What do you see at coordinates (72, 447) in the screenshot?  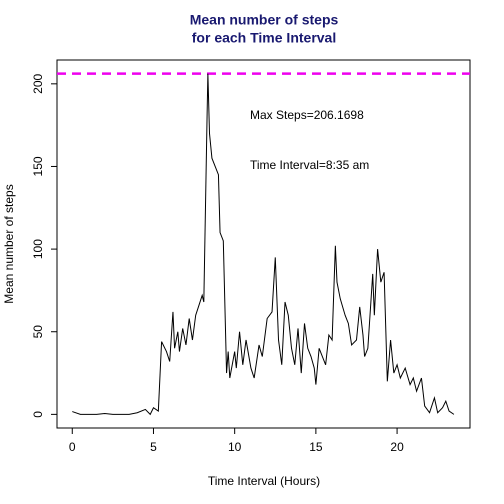 I see `x-tick-label: 0` at bounding box center [72, 447].